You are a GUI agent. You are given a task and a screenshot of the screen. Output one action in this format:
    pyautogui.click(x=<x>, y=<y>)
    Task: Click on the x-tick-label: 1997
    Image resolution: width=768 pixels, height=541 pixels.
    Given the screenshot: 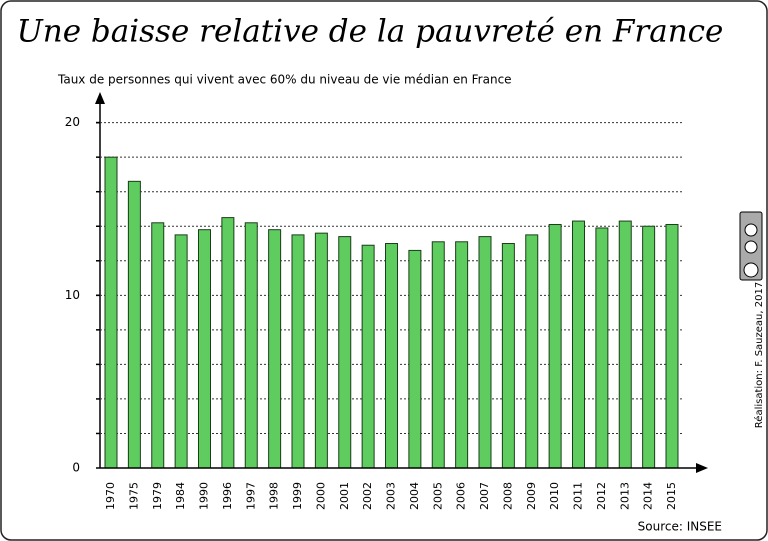 What is the action you would take?
    pyautogui.click(x=250, y=496)
    